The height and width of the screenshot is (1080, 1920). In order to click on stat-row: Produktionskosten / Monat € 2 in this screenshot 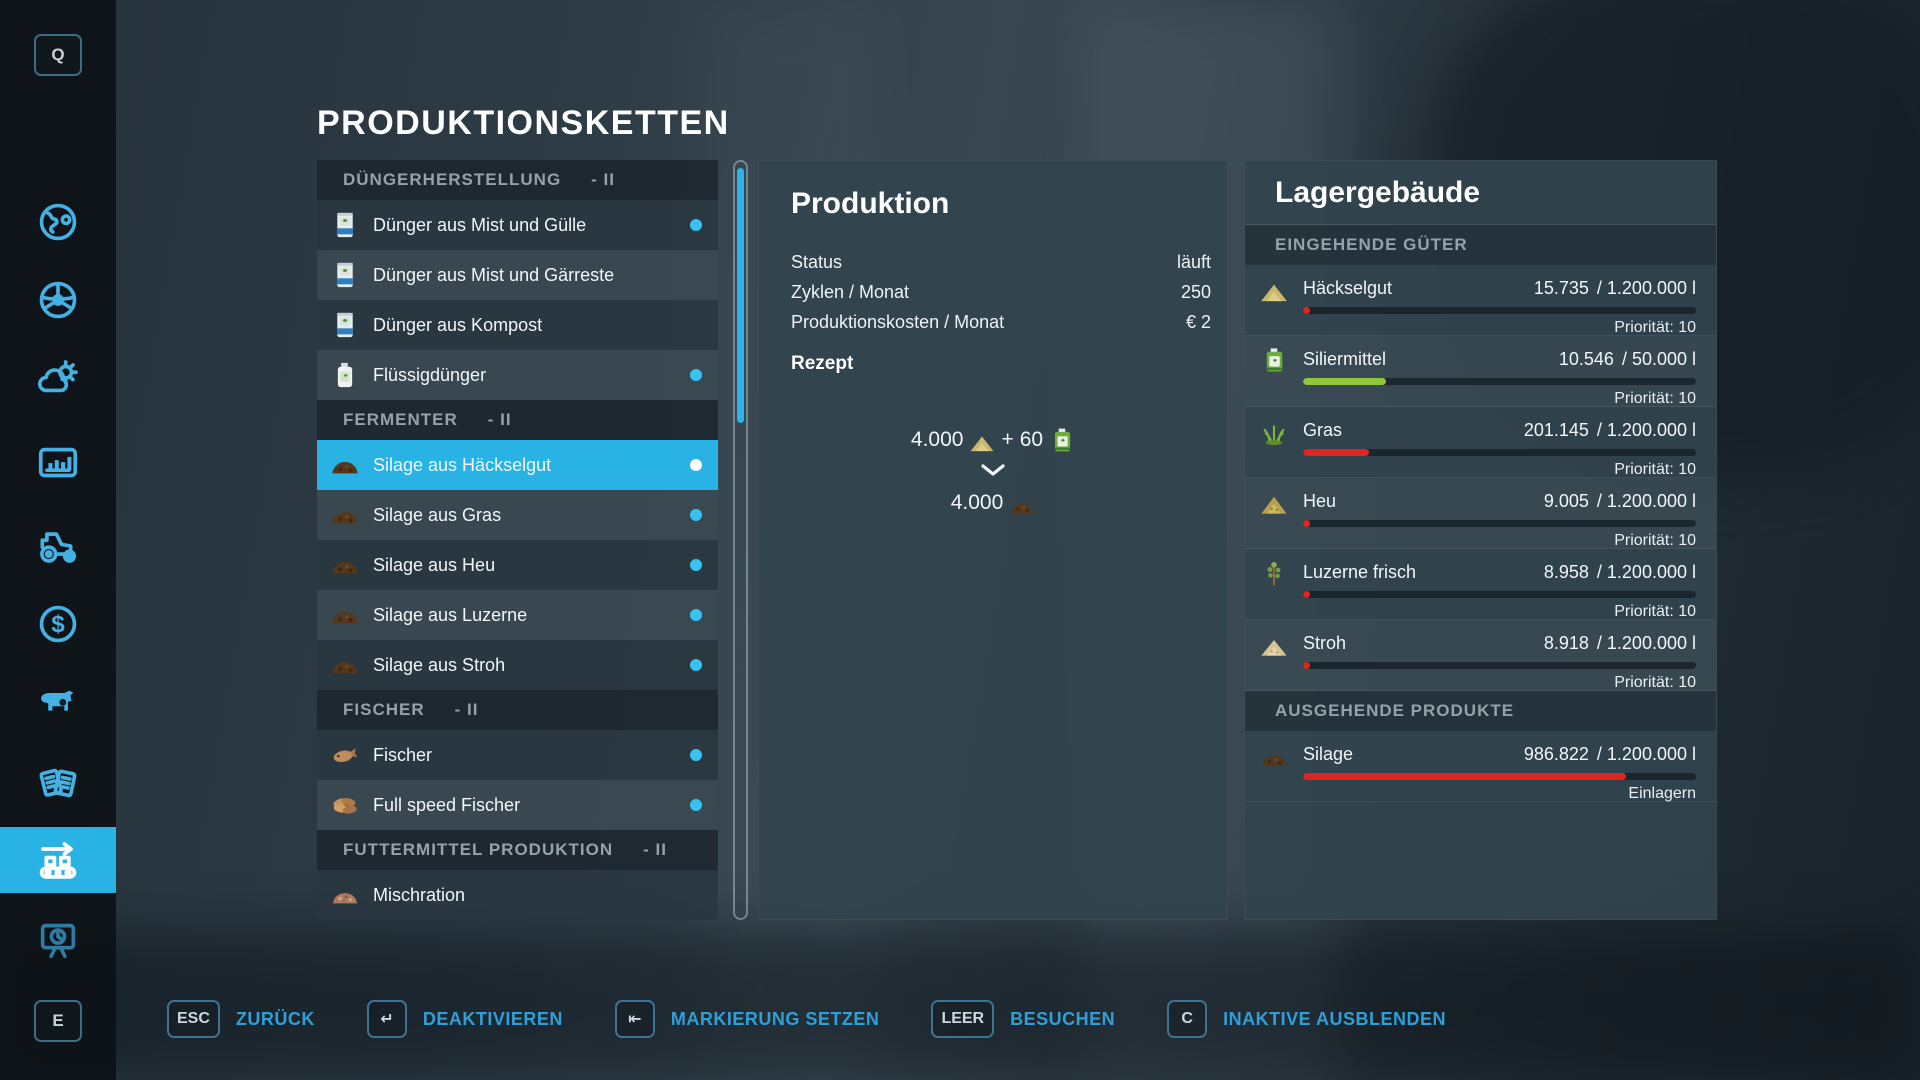, I will do `click(1001, 322)`.